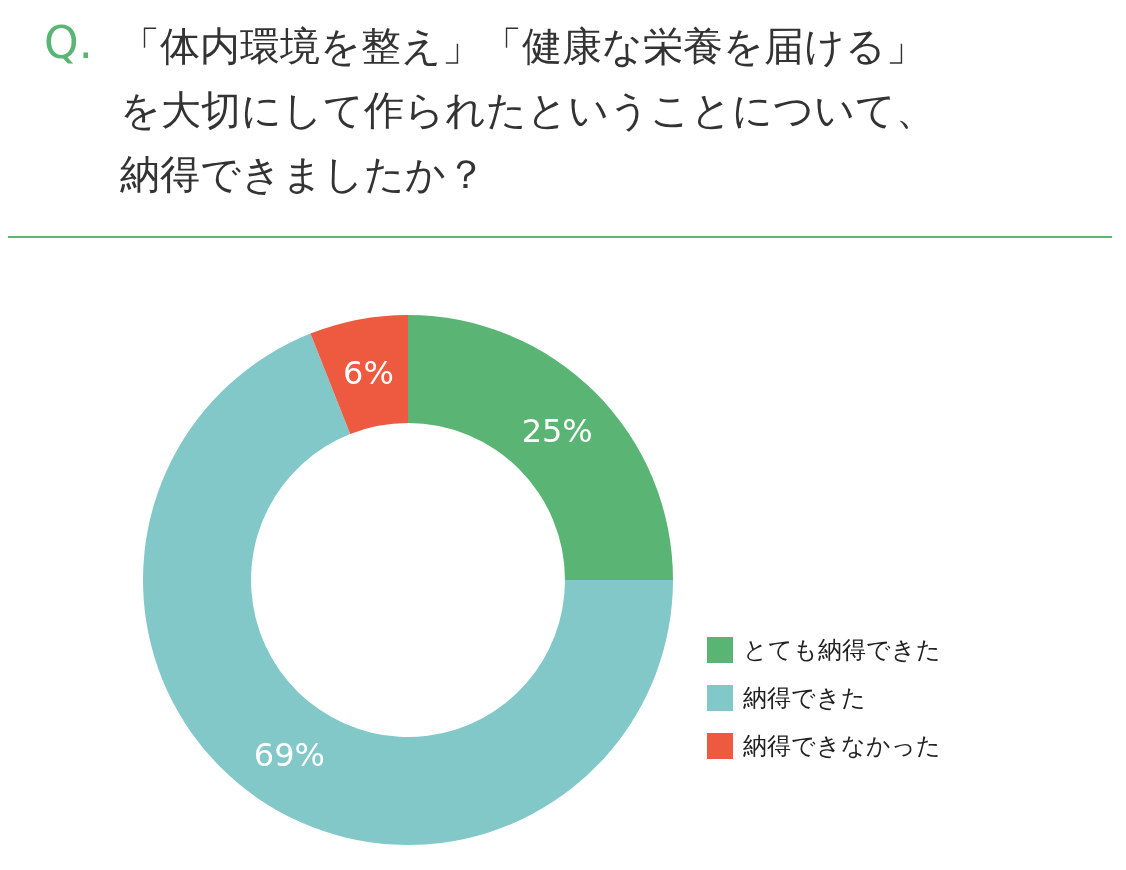 The image size is (1126, 870). What do you see at coordinates (68, 42) in the screenshot?
I see `text: Q.` at bounding box center [68, 42].